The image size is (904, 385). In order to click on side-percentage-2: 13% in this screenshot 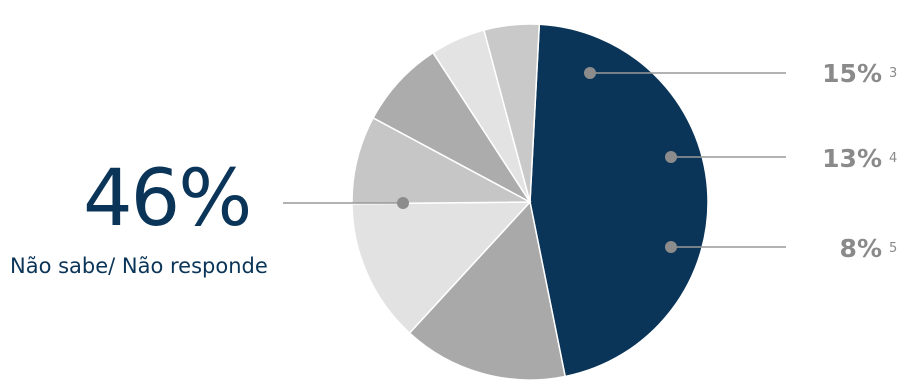, I will do `click(852, 158)`.